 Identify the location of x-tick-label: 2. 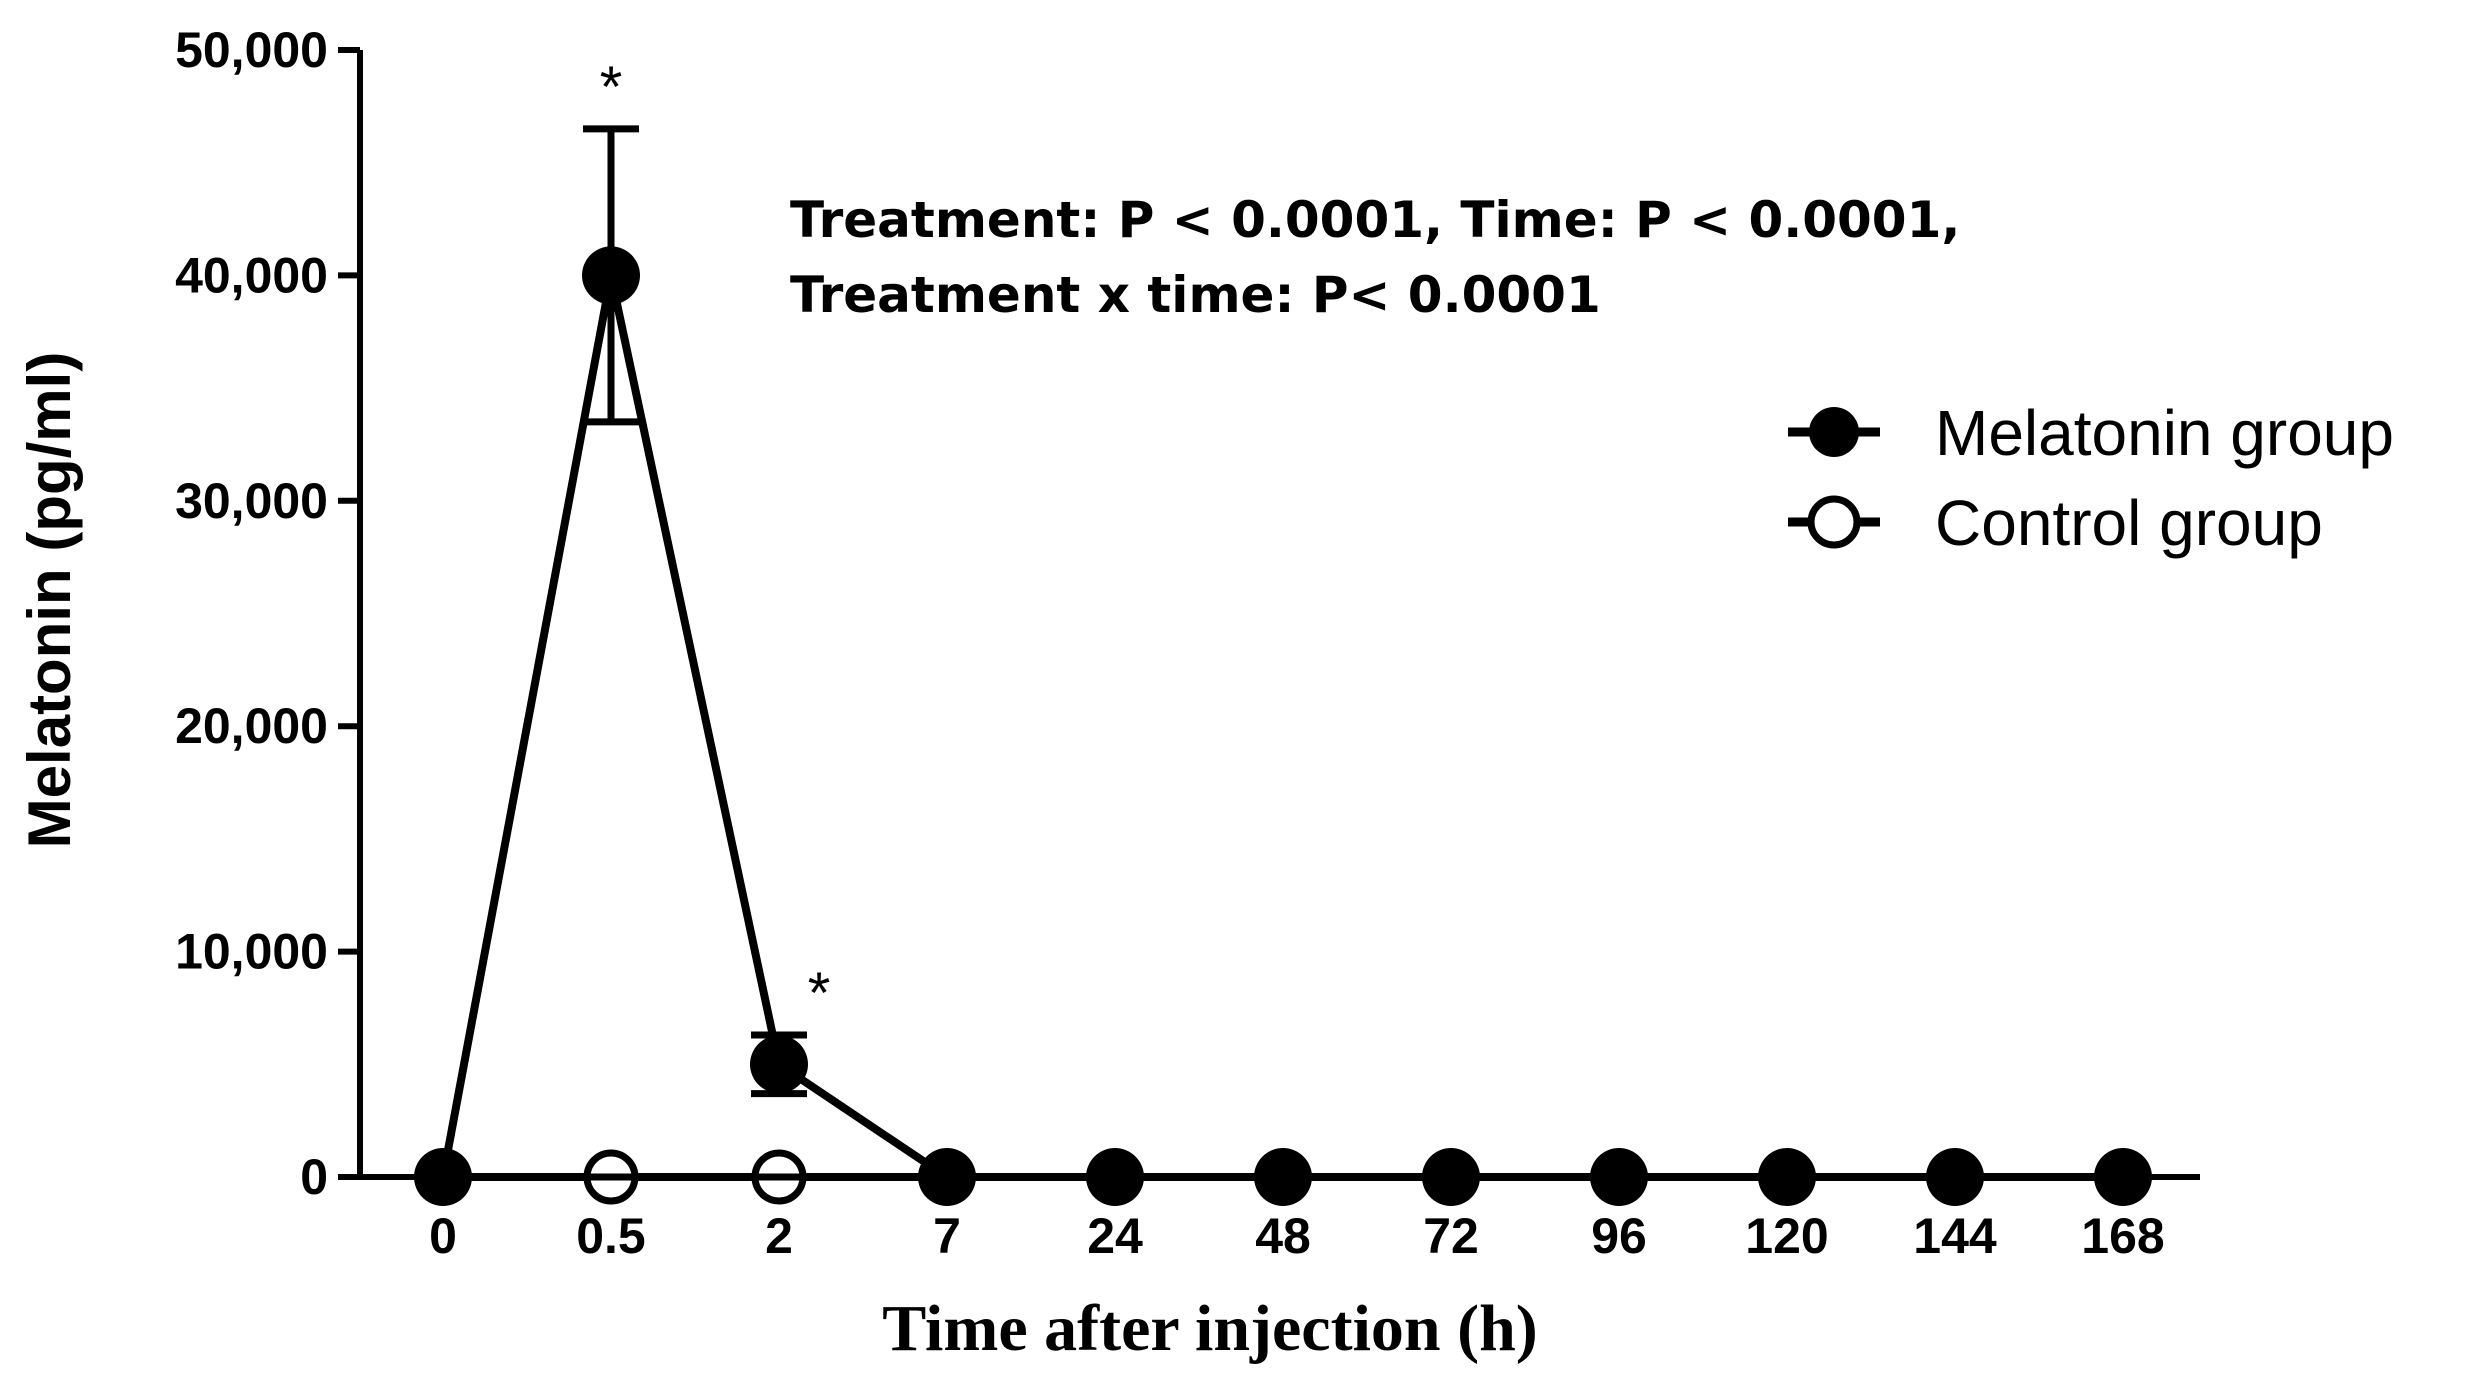
(779, 1236).